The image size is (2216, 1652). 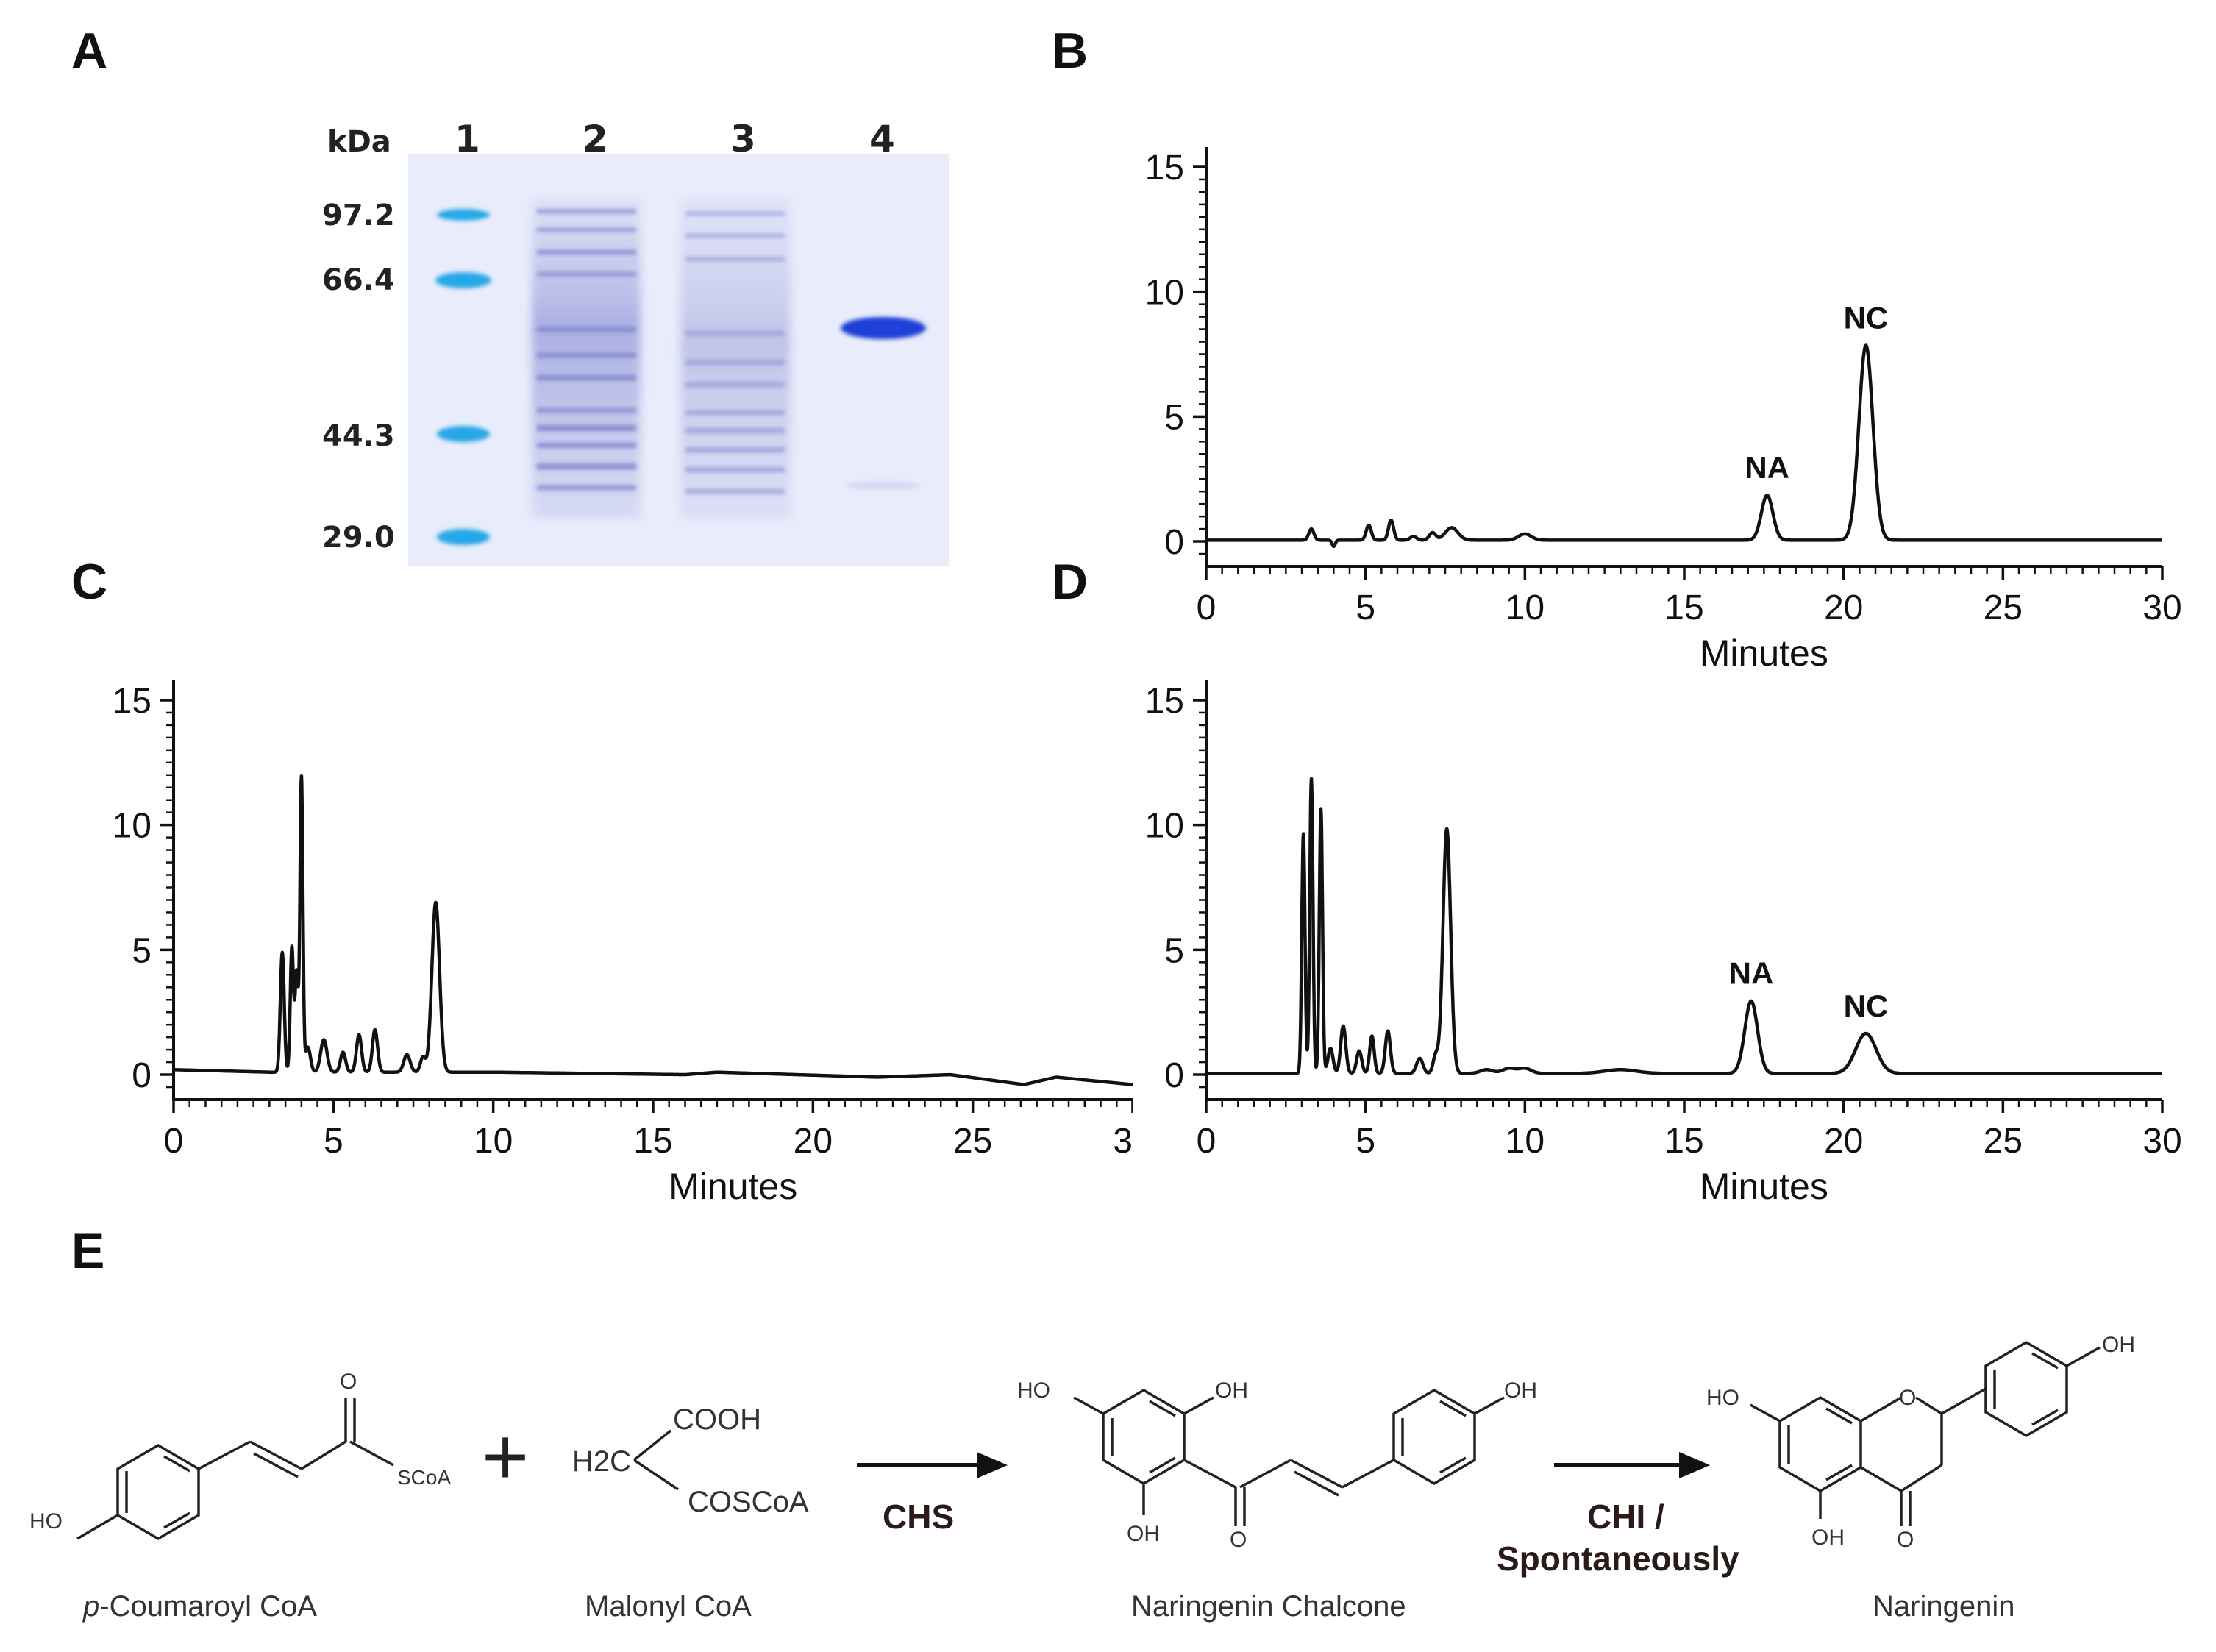 I want to click on gel-background, so click(x=678, y=360).